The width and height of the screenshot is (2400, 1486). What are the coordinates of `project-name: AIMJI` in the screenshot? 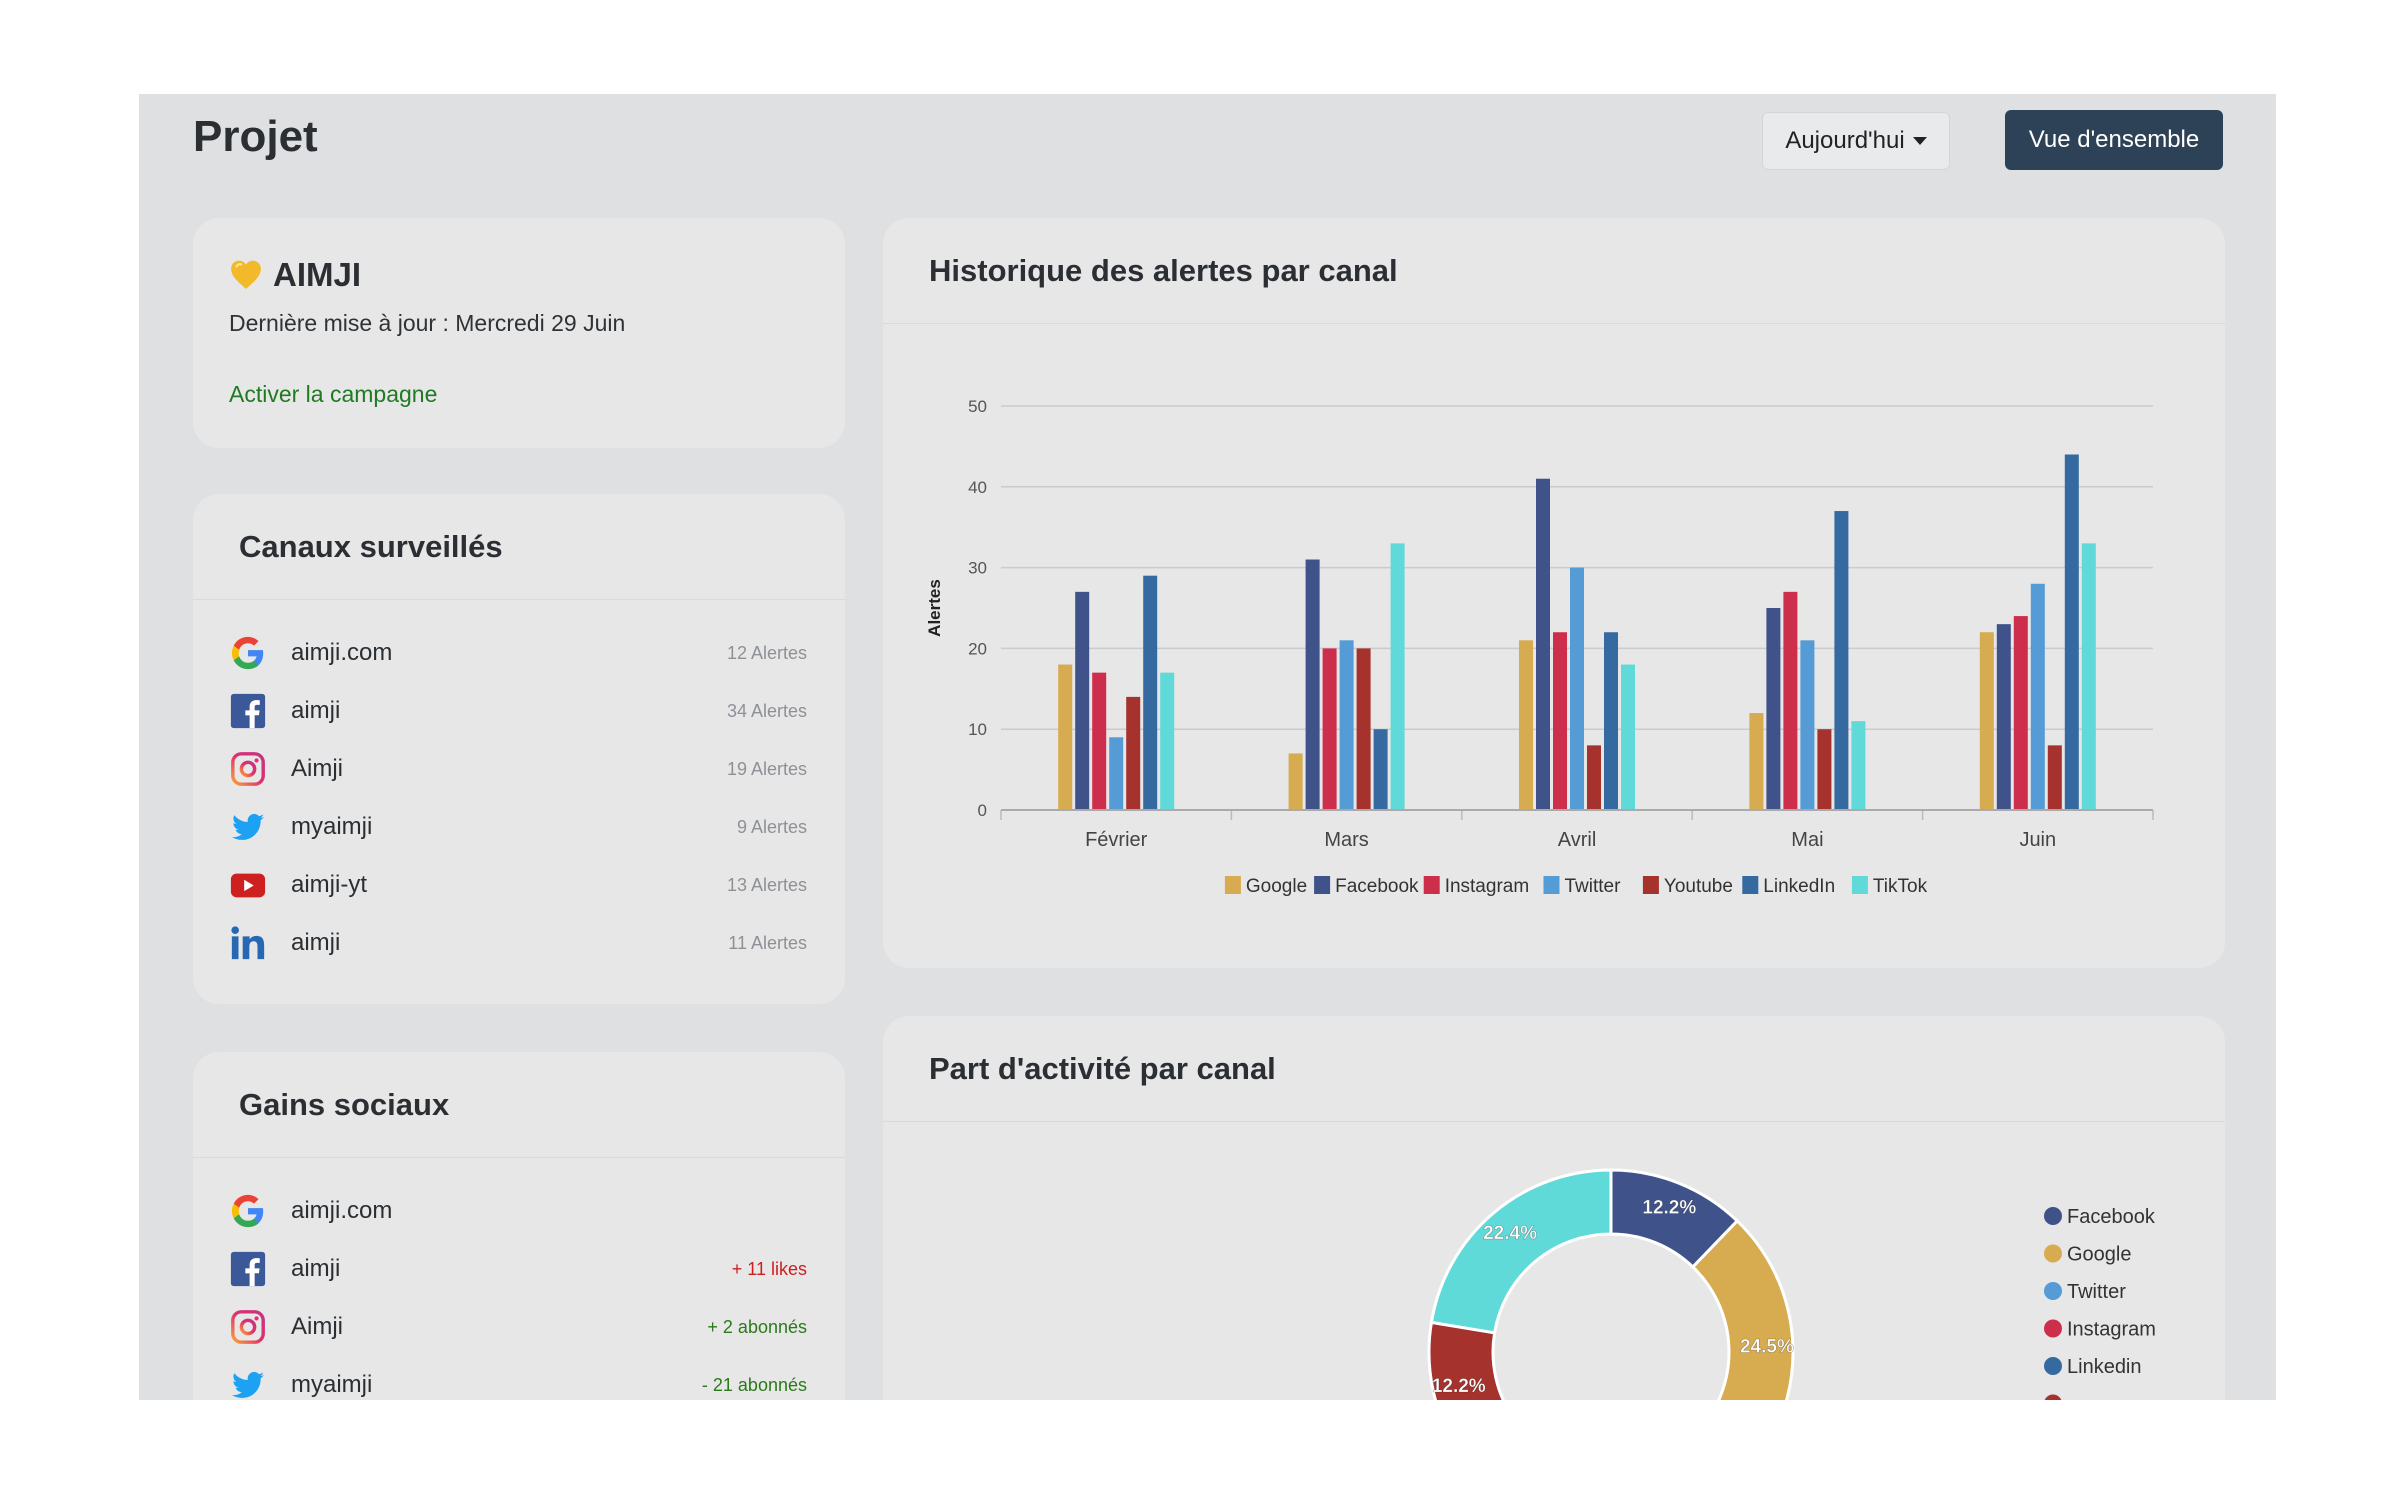 It's located at (295, 275).